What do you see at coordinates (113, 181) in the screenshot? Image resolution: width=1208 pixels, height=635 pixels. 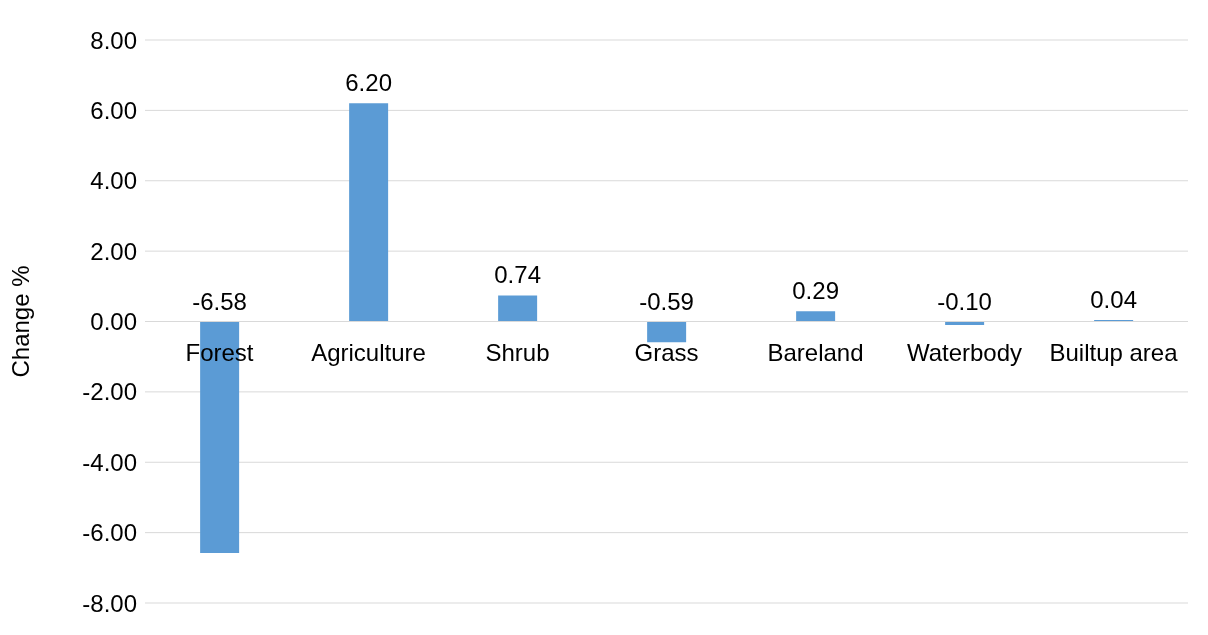 I see `y-tick-label: 4.00` at bounding box center [113, 181].